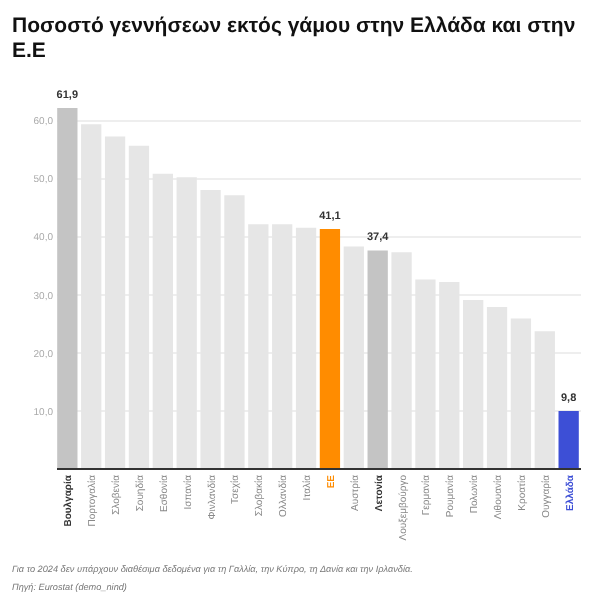  Describe the element at coordinates (294, 38) in the screenshot. I see `chart-title: Ποσοστό γεννήσεων εκτός γάμου στην Ελλάδα και στην Ε.Ε` at that location.